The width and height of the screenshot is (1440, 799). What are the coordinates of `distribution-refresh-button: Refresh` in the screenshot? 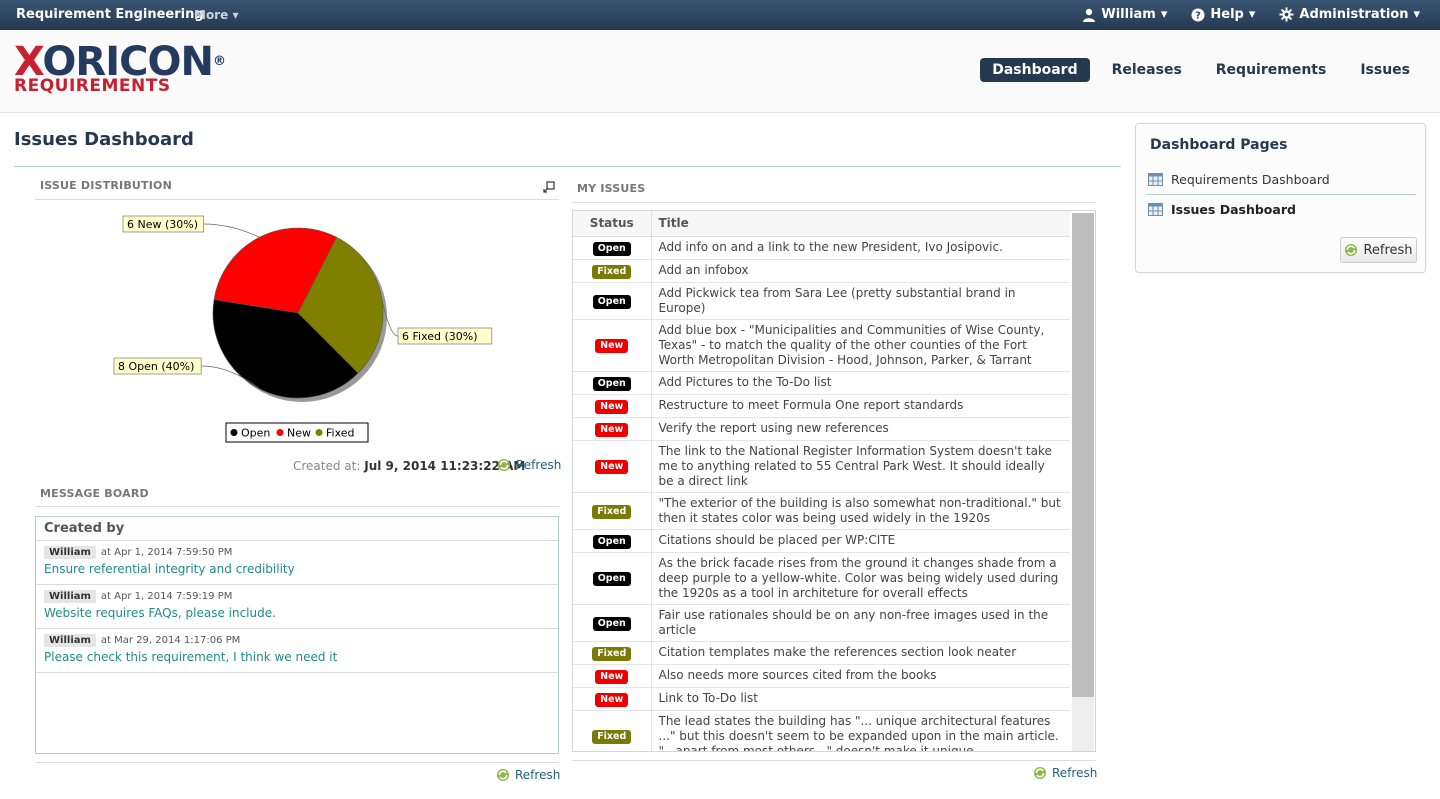 It's located at (529, 465).